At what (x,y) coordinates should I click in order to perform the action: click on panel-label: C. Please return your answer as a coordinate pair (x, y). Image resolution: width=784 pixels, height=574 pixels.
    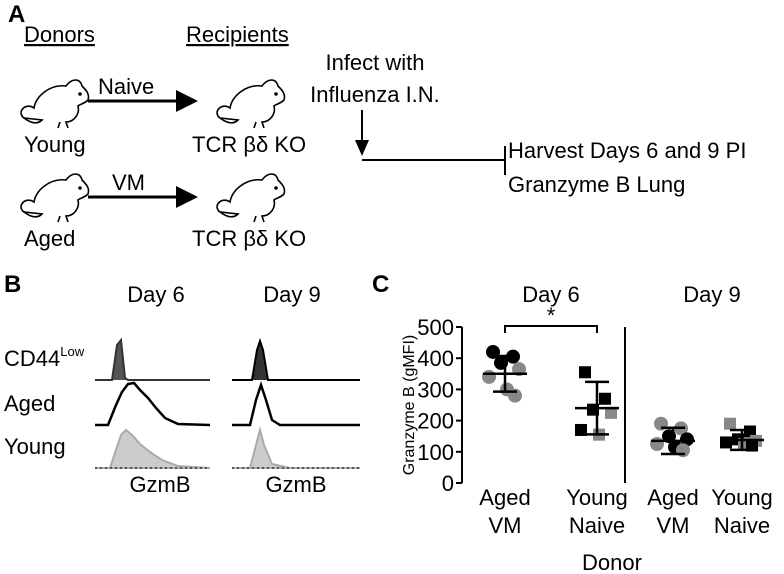
    Looking at the image, I should click on (380, 284).